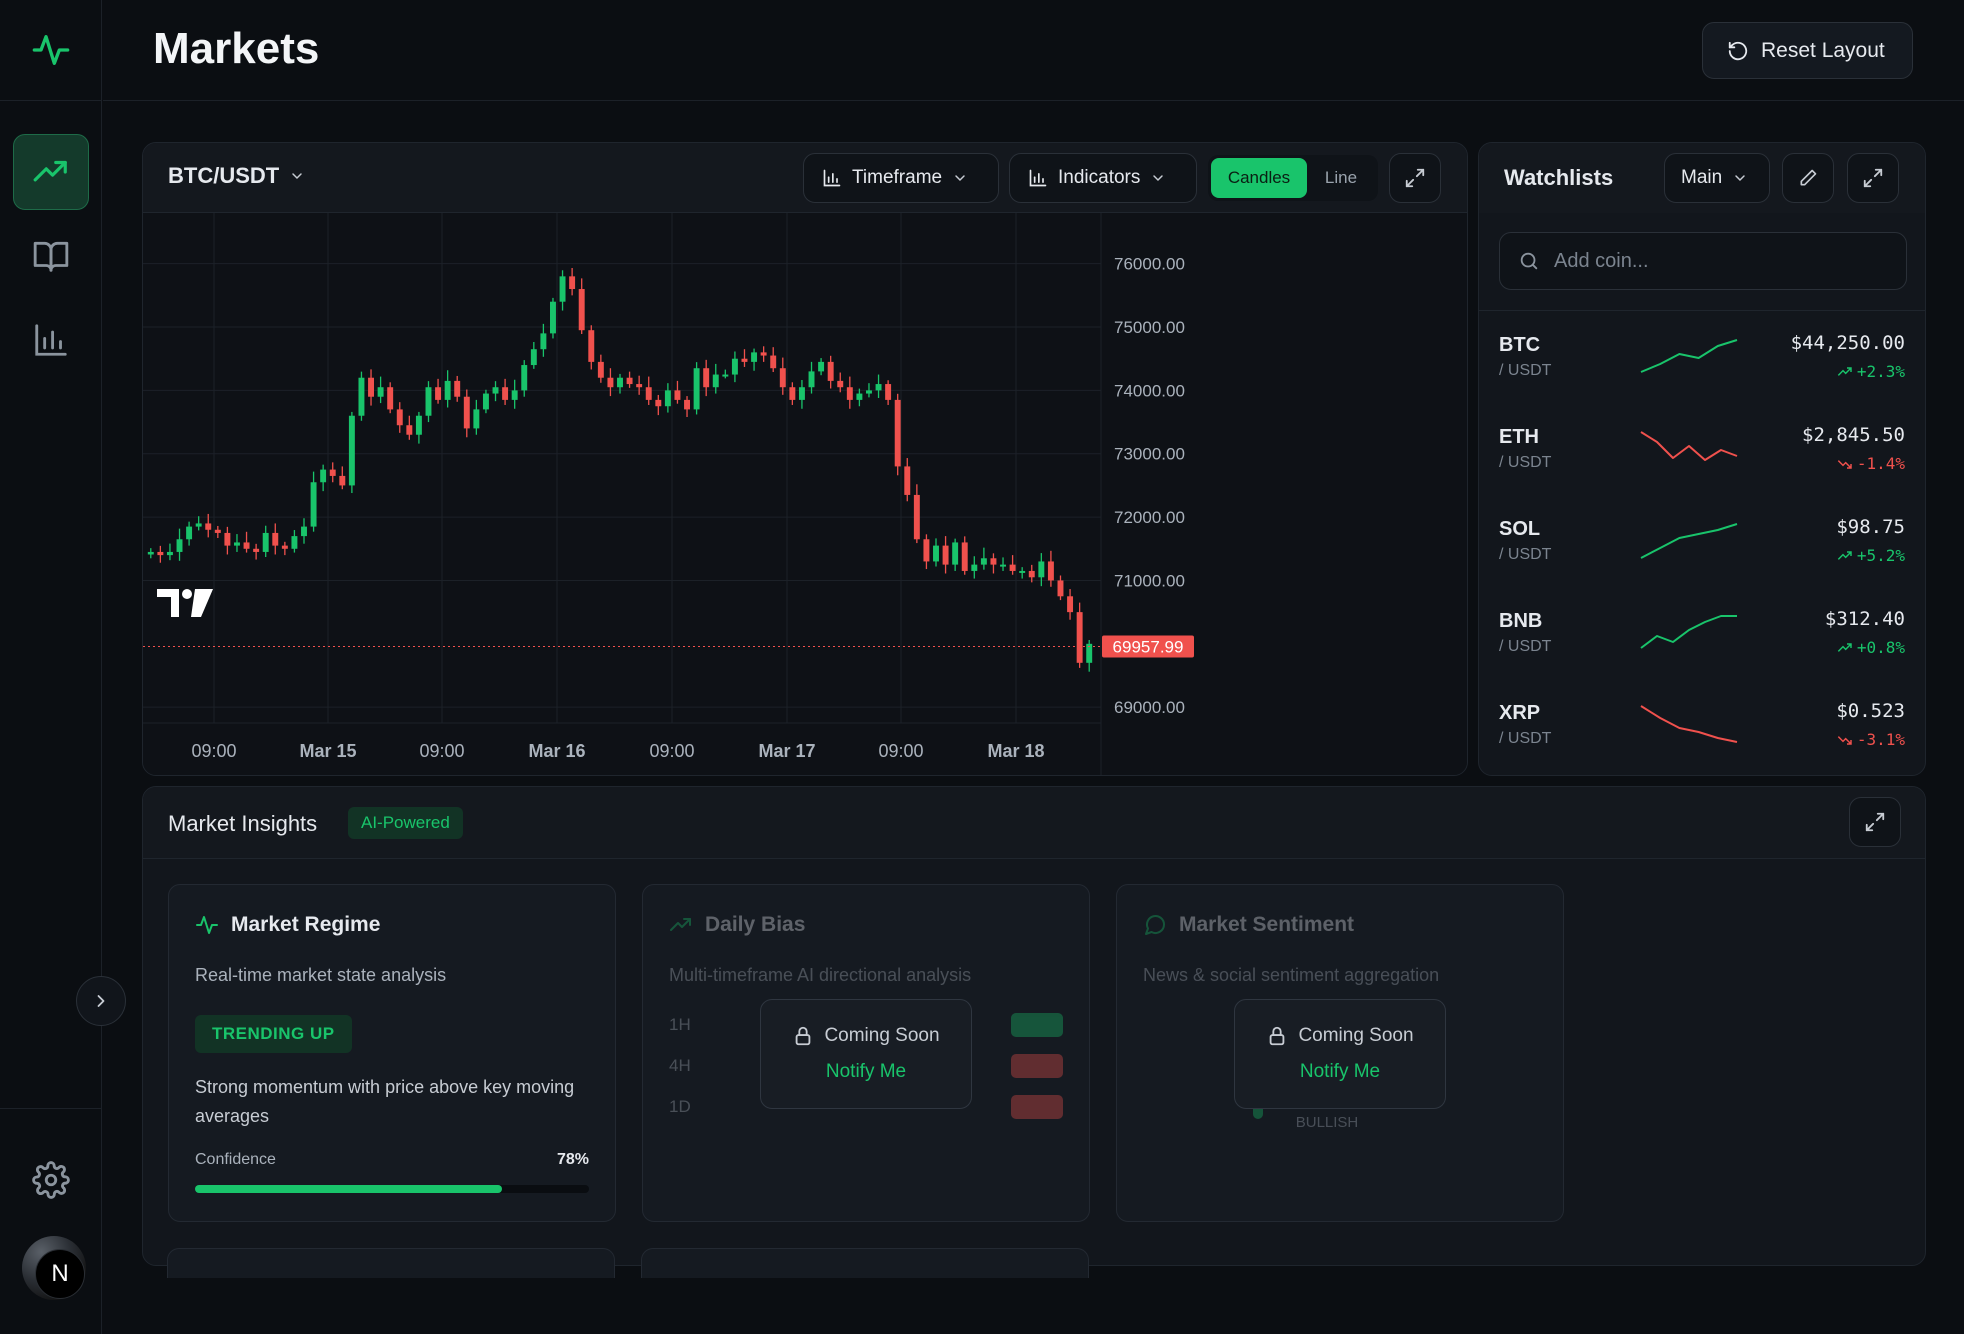 This screenshot has height=1334, width=1964. What do you see at coordinates (1341, 177) in the screenshot?
I see `mode-line-button: Line` at bounding box center [1341, 177].